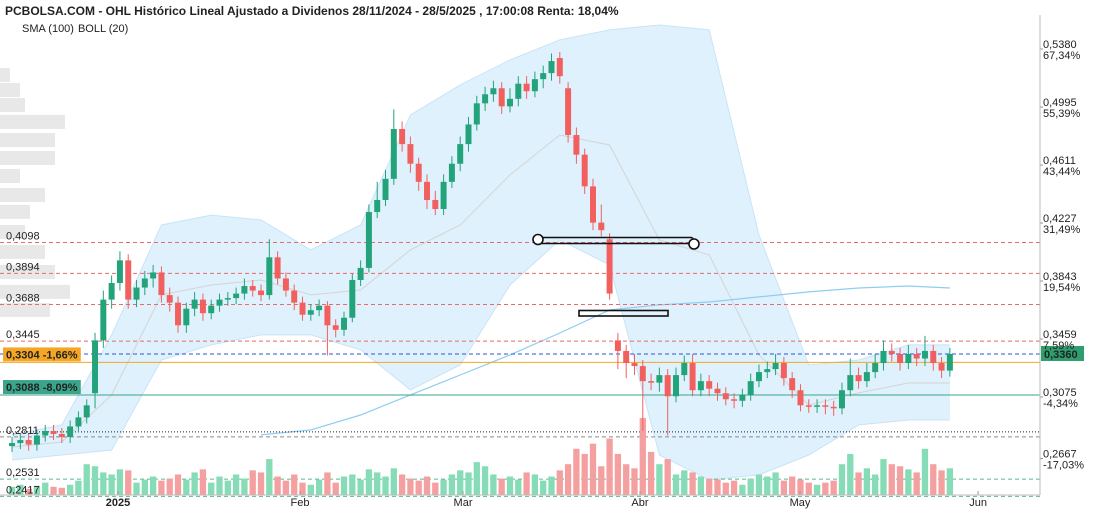 Image resolution: width=1096 pixels, height=512 pixels. What do you see at coordinates (22, 431) in the screenshot?
I see `level-label: 0,2811` at bounding box center [22, 431].